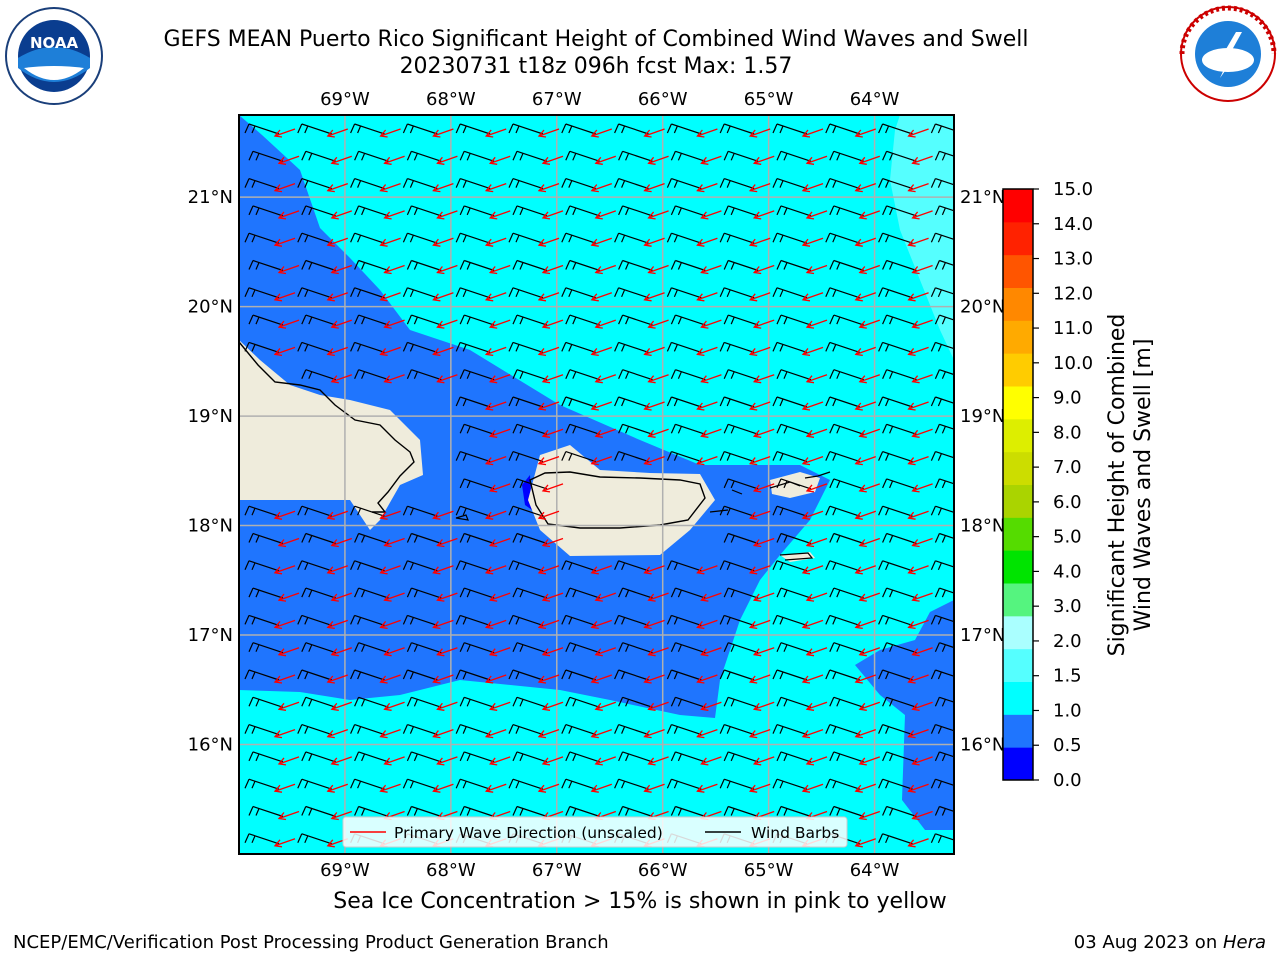  Describe the element at coordinates (210, 416) in the screenshot. I see `lat-tick-label-left: 19°N` at that location.